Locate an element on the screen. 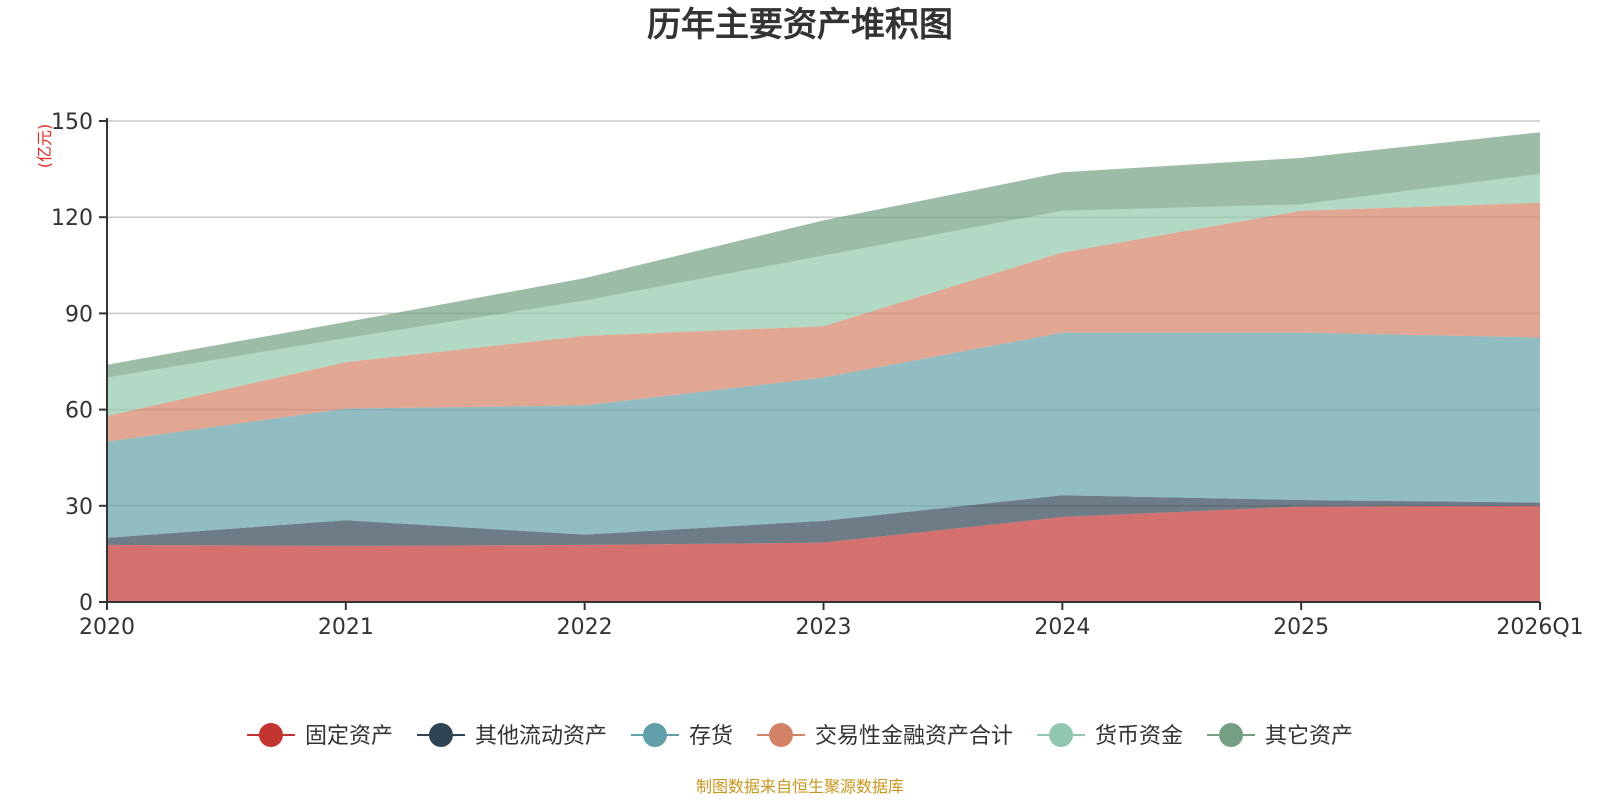 This screenshot has width=1600, height=800. x-tick-label-1: 2021 is located at coordinates (346, 627).